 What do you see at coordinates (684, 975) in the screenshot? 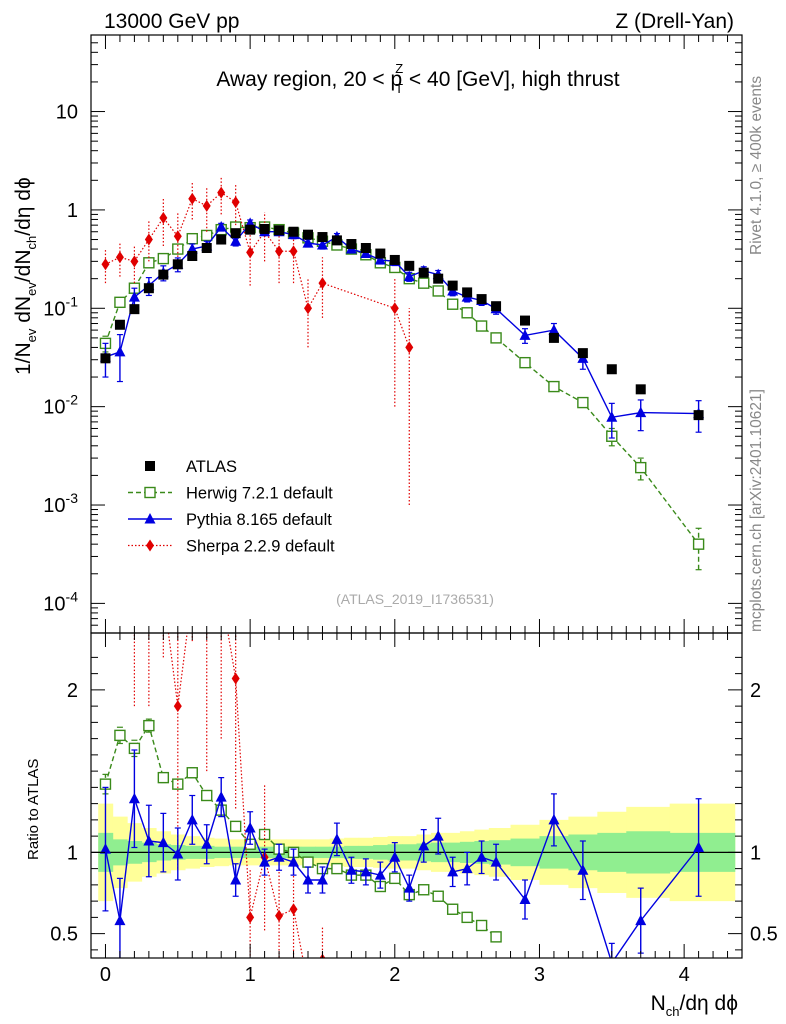
I see `xtick-label: 4` at bounding box center [684, 975].